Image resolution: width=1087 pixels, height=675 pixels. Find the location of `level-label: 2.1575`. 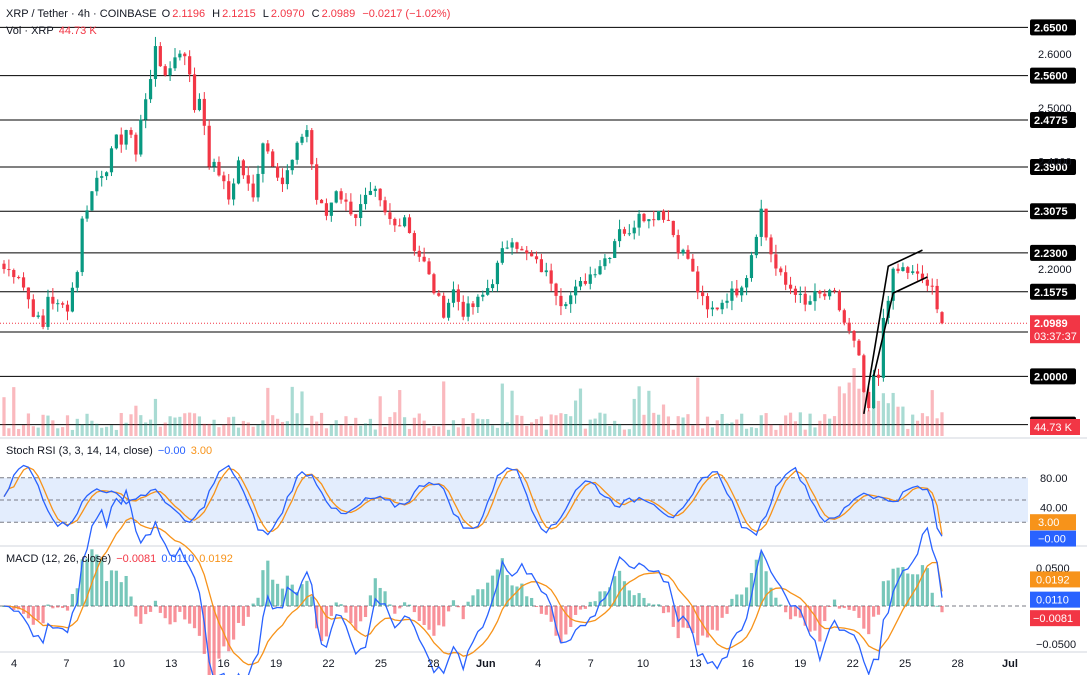

level-label: 2.1575 is located at coordinates (1051, 293).